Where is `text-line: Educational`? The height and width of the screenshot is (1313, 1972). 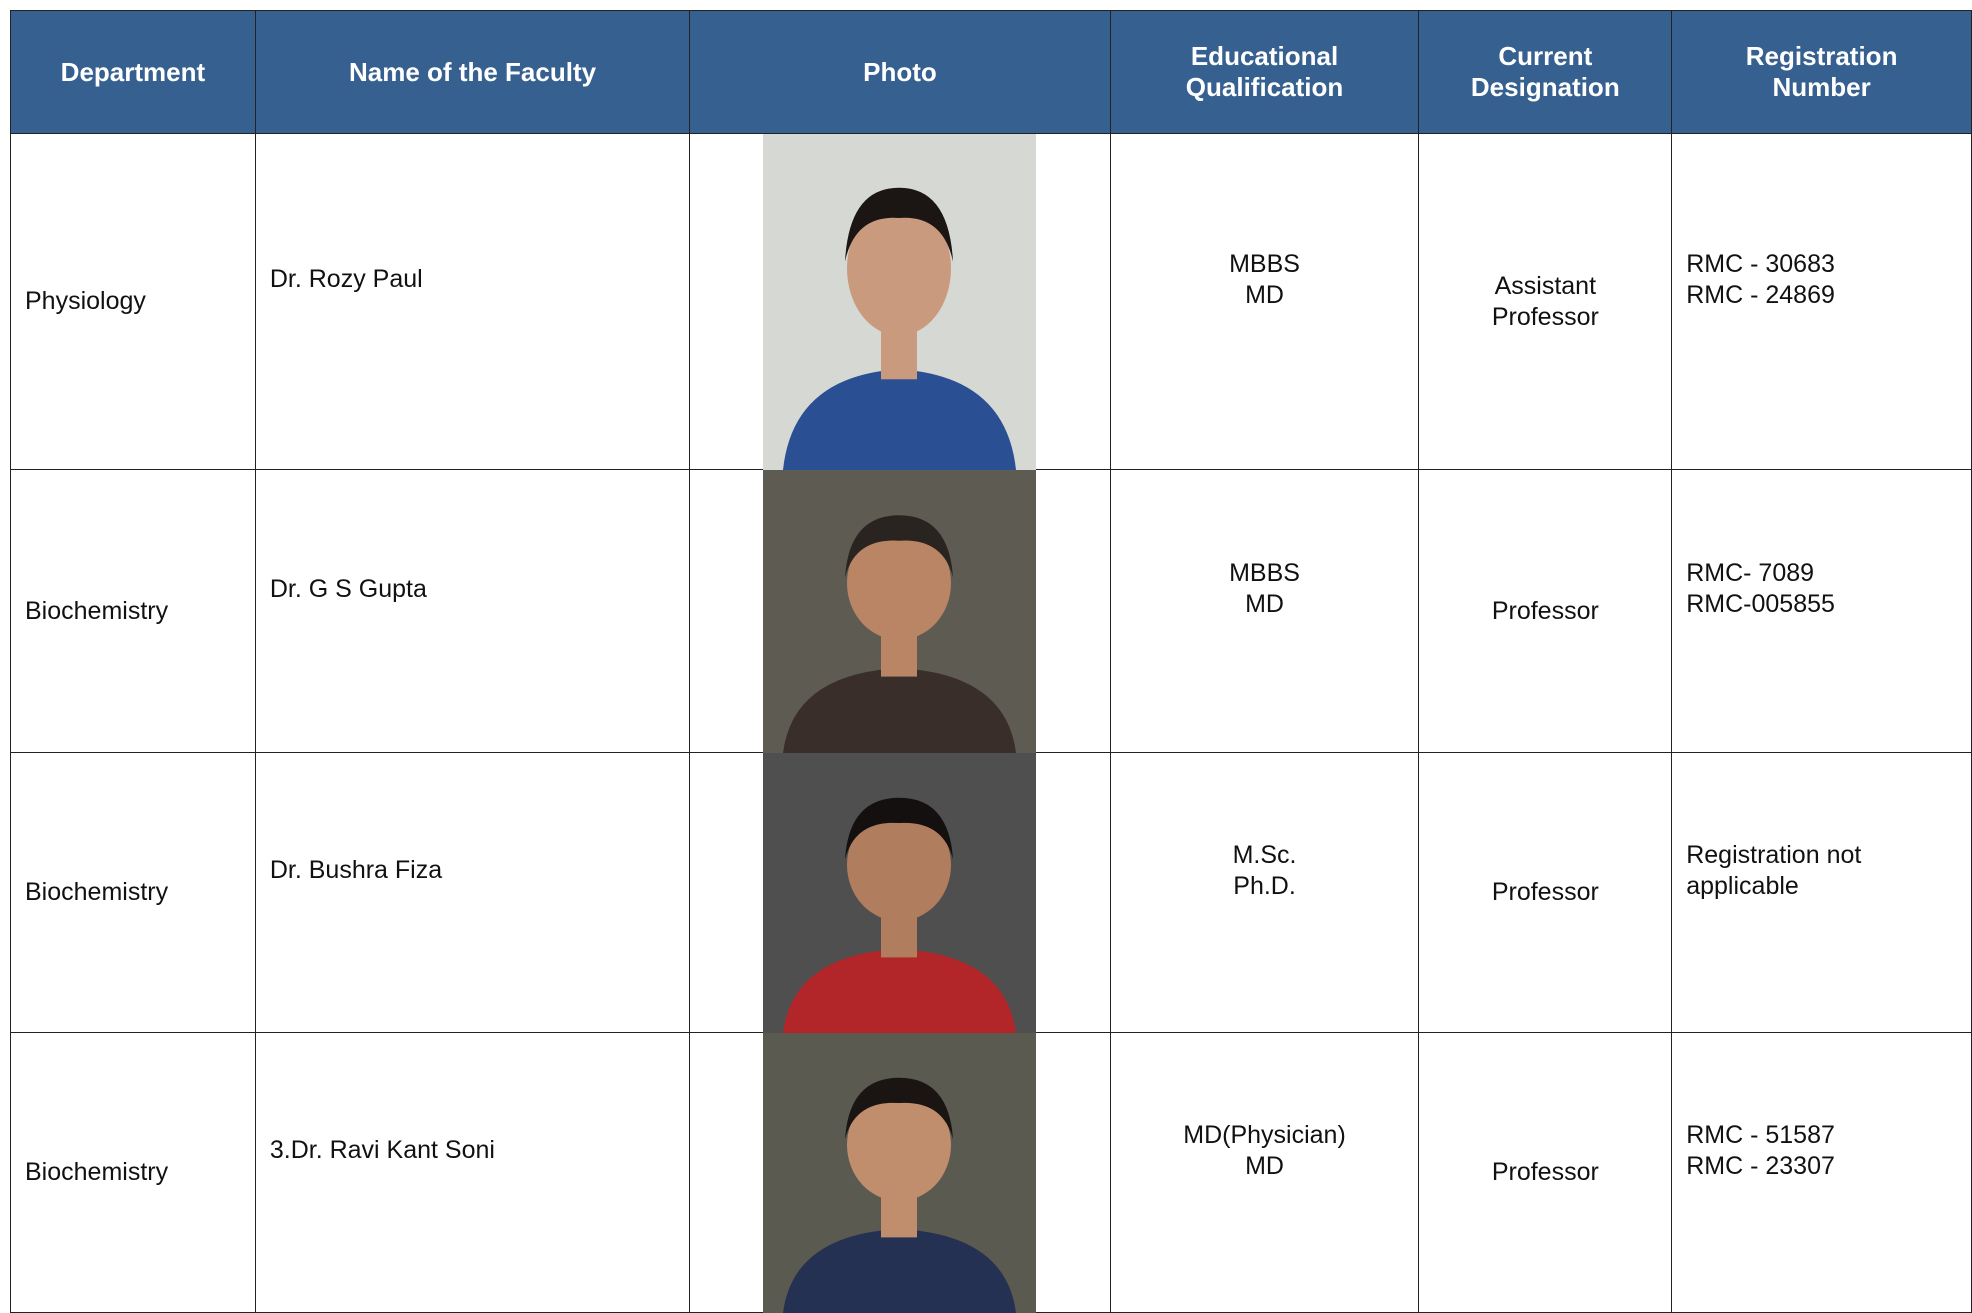
text-line: Educational is located at coordinates (1264, 56).